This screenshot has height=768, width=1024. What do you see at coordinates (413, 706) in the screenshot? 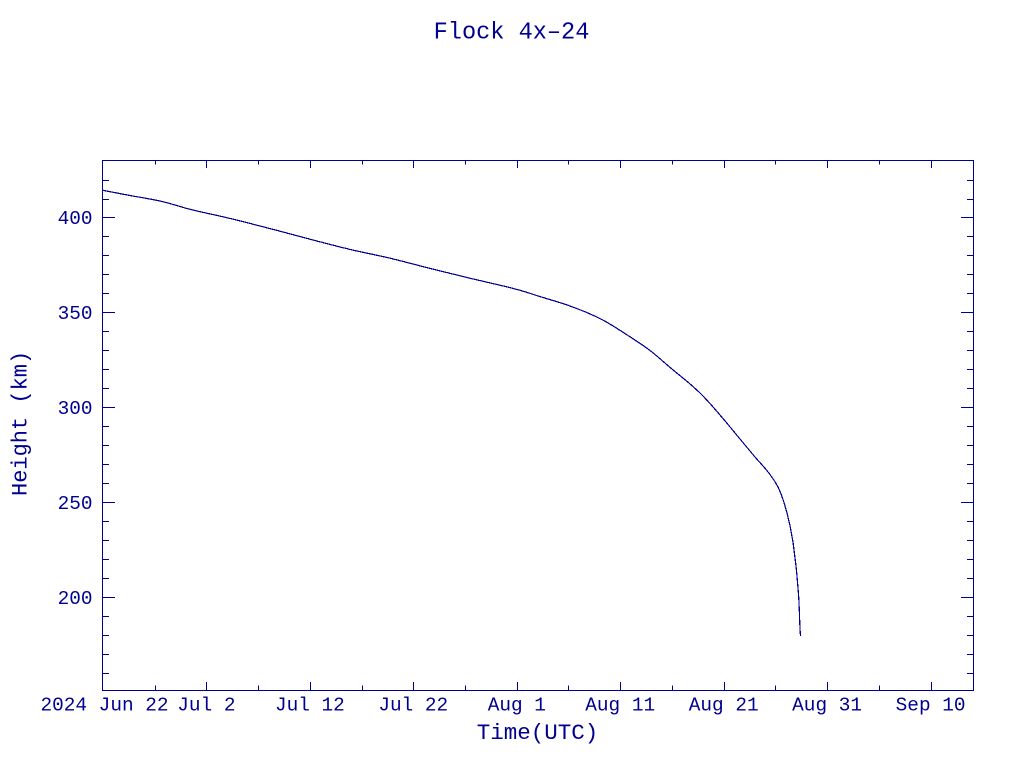
I see `svg-text: Jul 22` at bounding box center [413, 706].